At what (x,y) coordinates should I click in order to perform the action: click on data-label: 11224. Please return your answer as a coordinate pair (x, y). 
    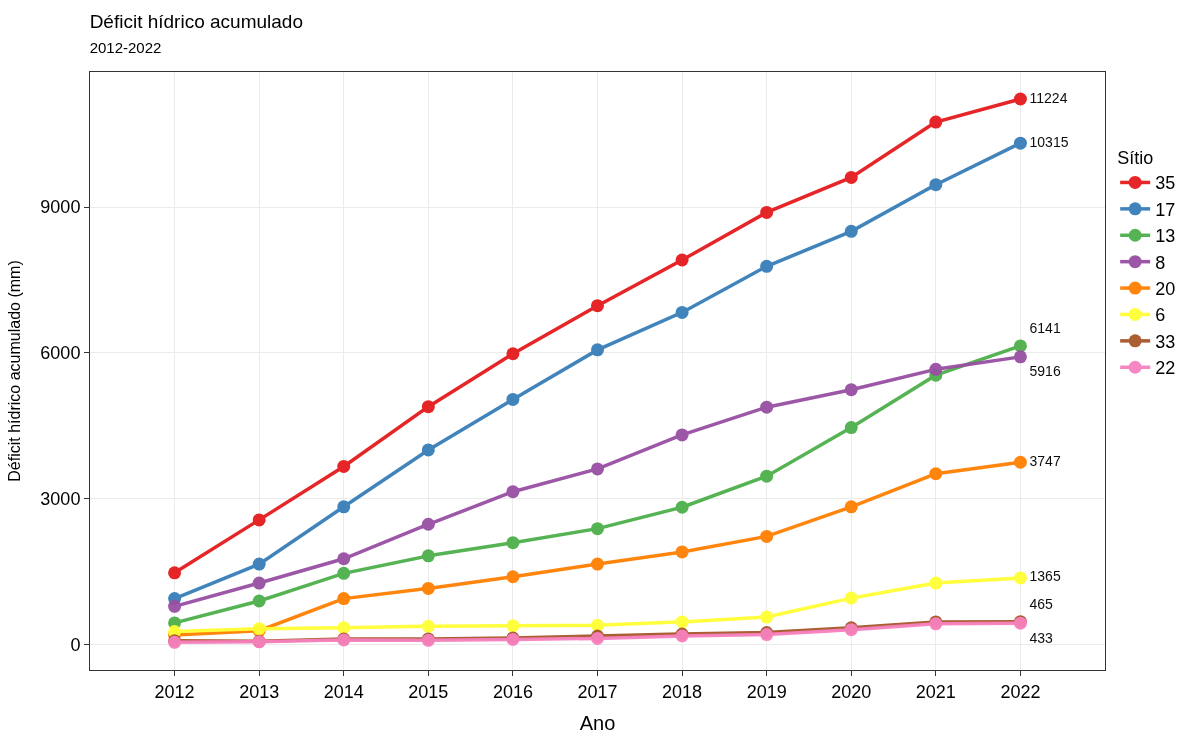
    Looking at the image, I should click on (1048, 97).